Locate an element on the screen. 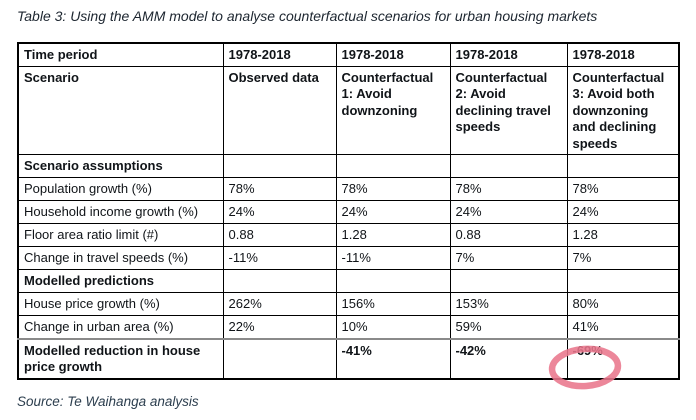  value-cell: 156% is located at coordinates (393, 303).